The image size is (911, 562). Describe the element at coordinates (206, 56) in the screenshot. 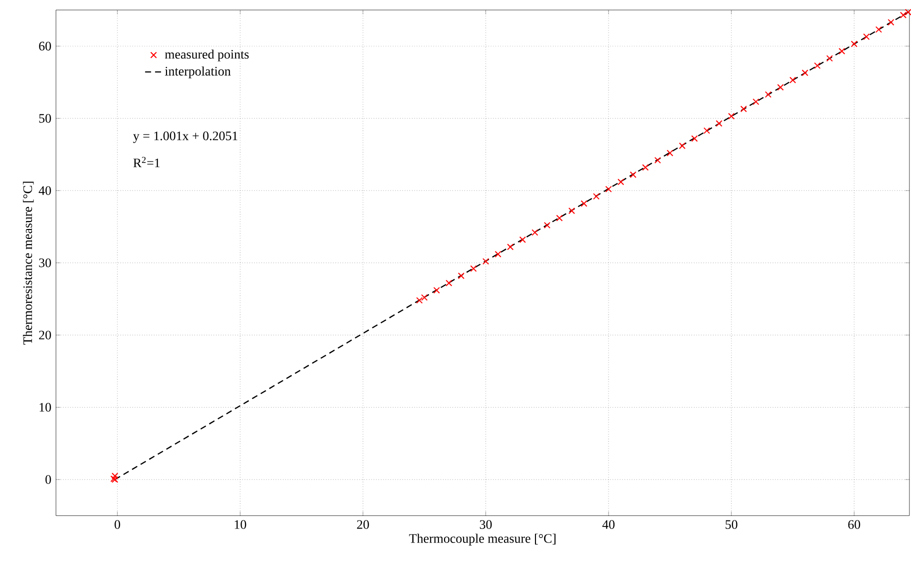

I see `legend-label: measured points` at that location.